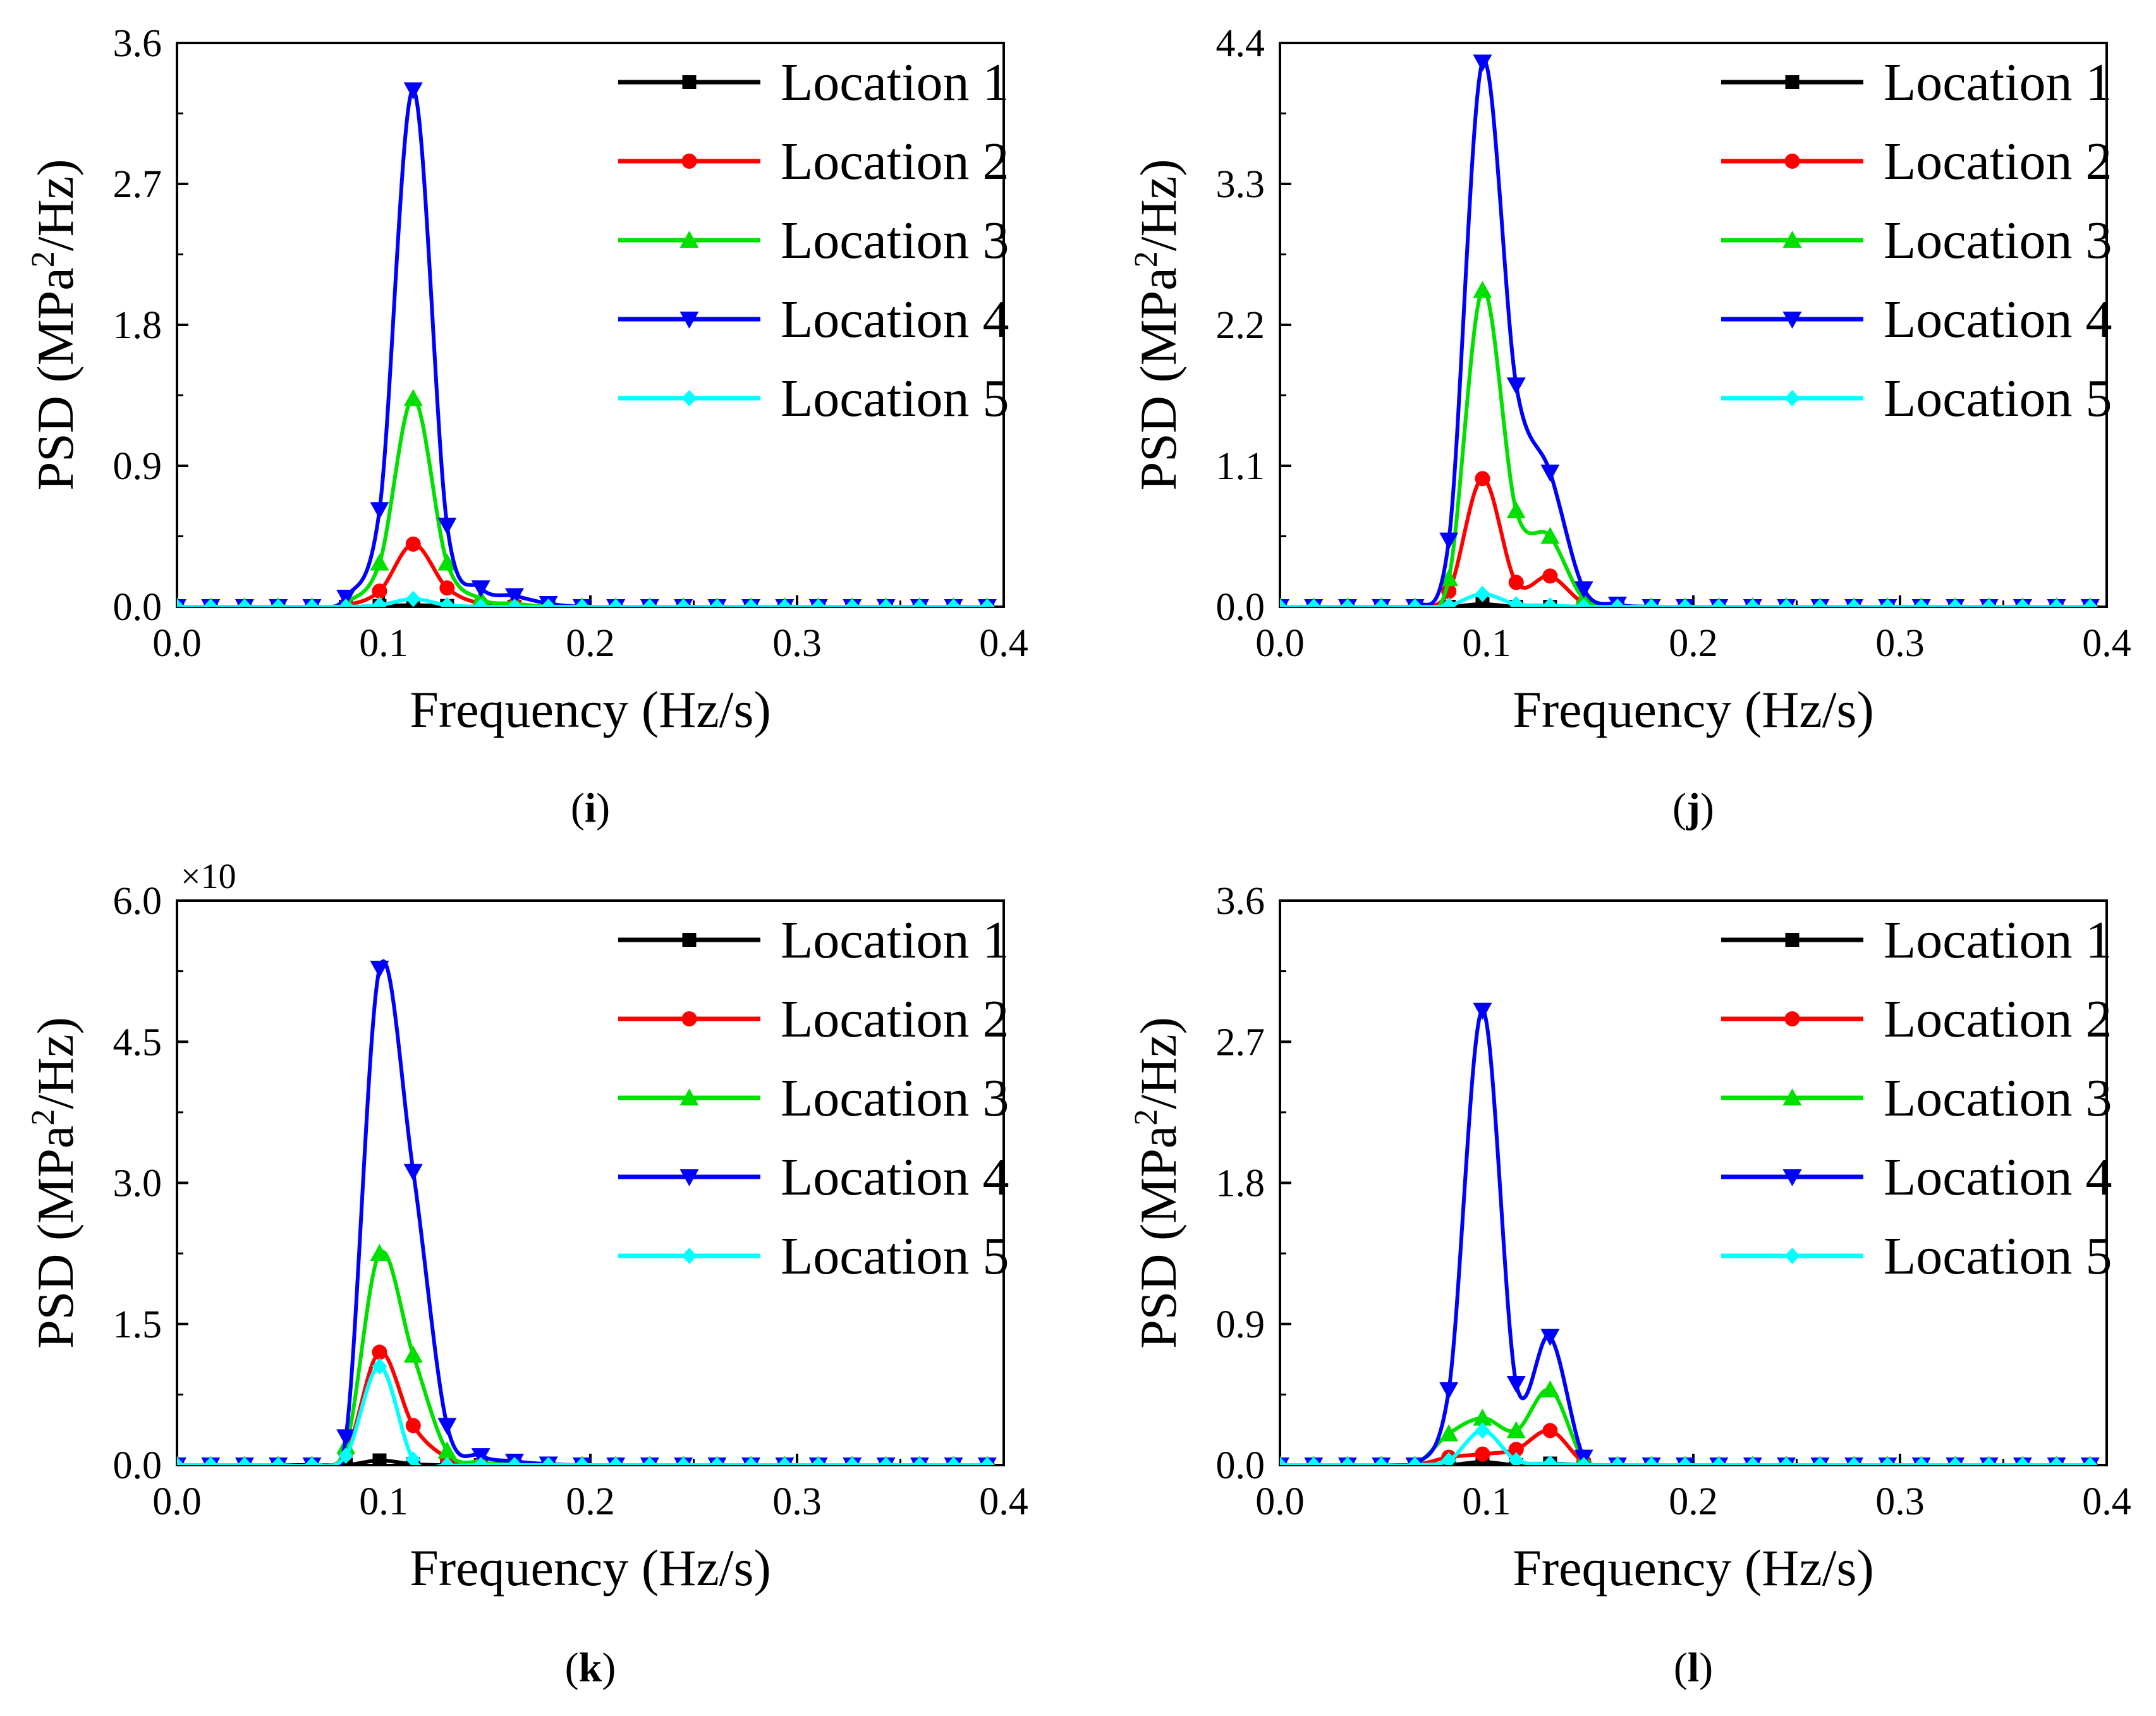  Describe the element at coordinates (447, 588) in the screenshot. I see `marker-circle-s2-p8` at that location.